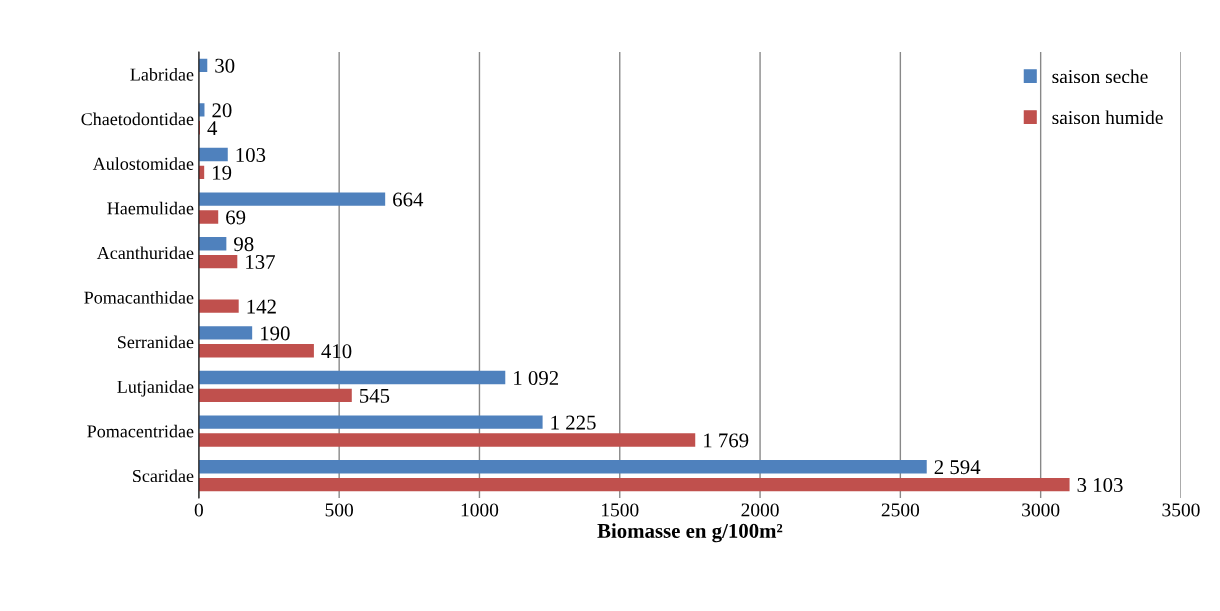  I want to click on data-label: 98, so click(244, 244).